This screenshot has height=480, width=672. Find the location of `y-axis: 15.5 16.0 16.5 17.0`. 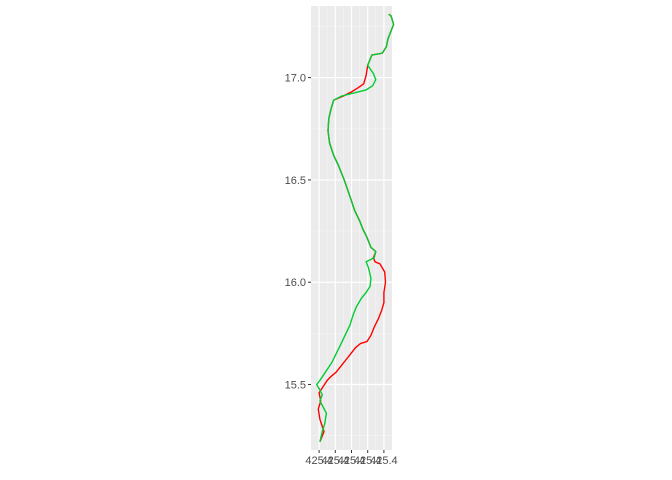

y-axis: 15.5 16.0 16.5 17.0 is located at coordinates (298, 232).